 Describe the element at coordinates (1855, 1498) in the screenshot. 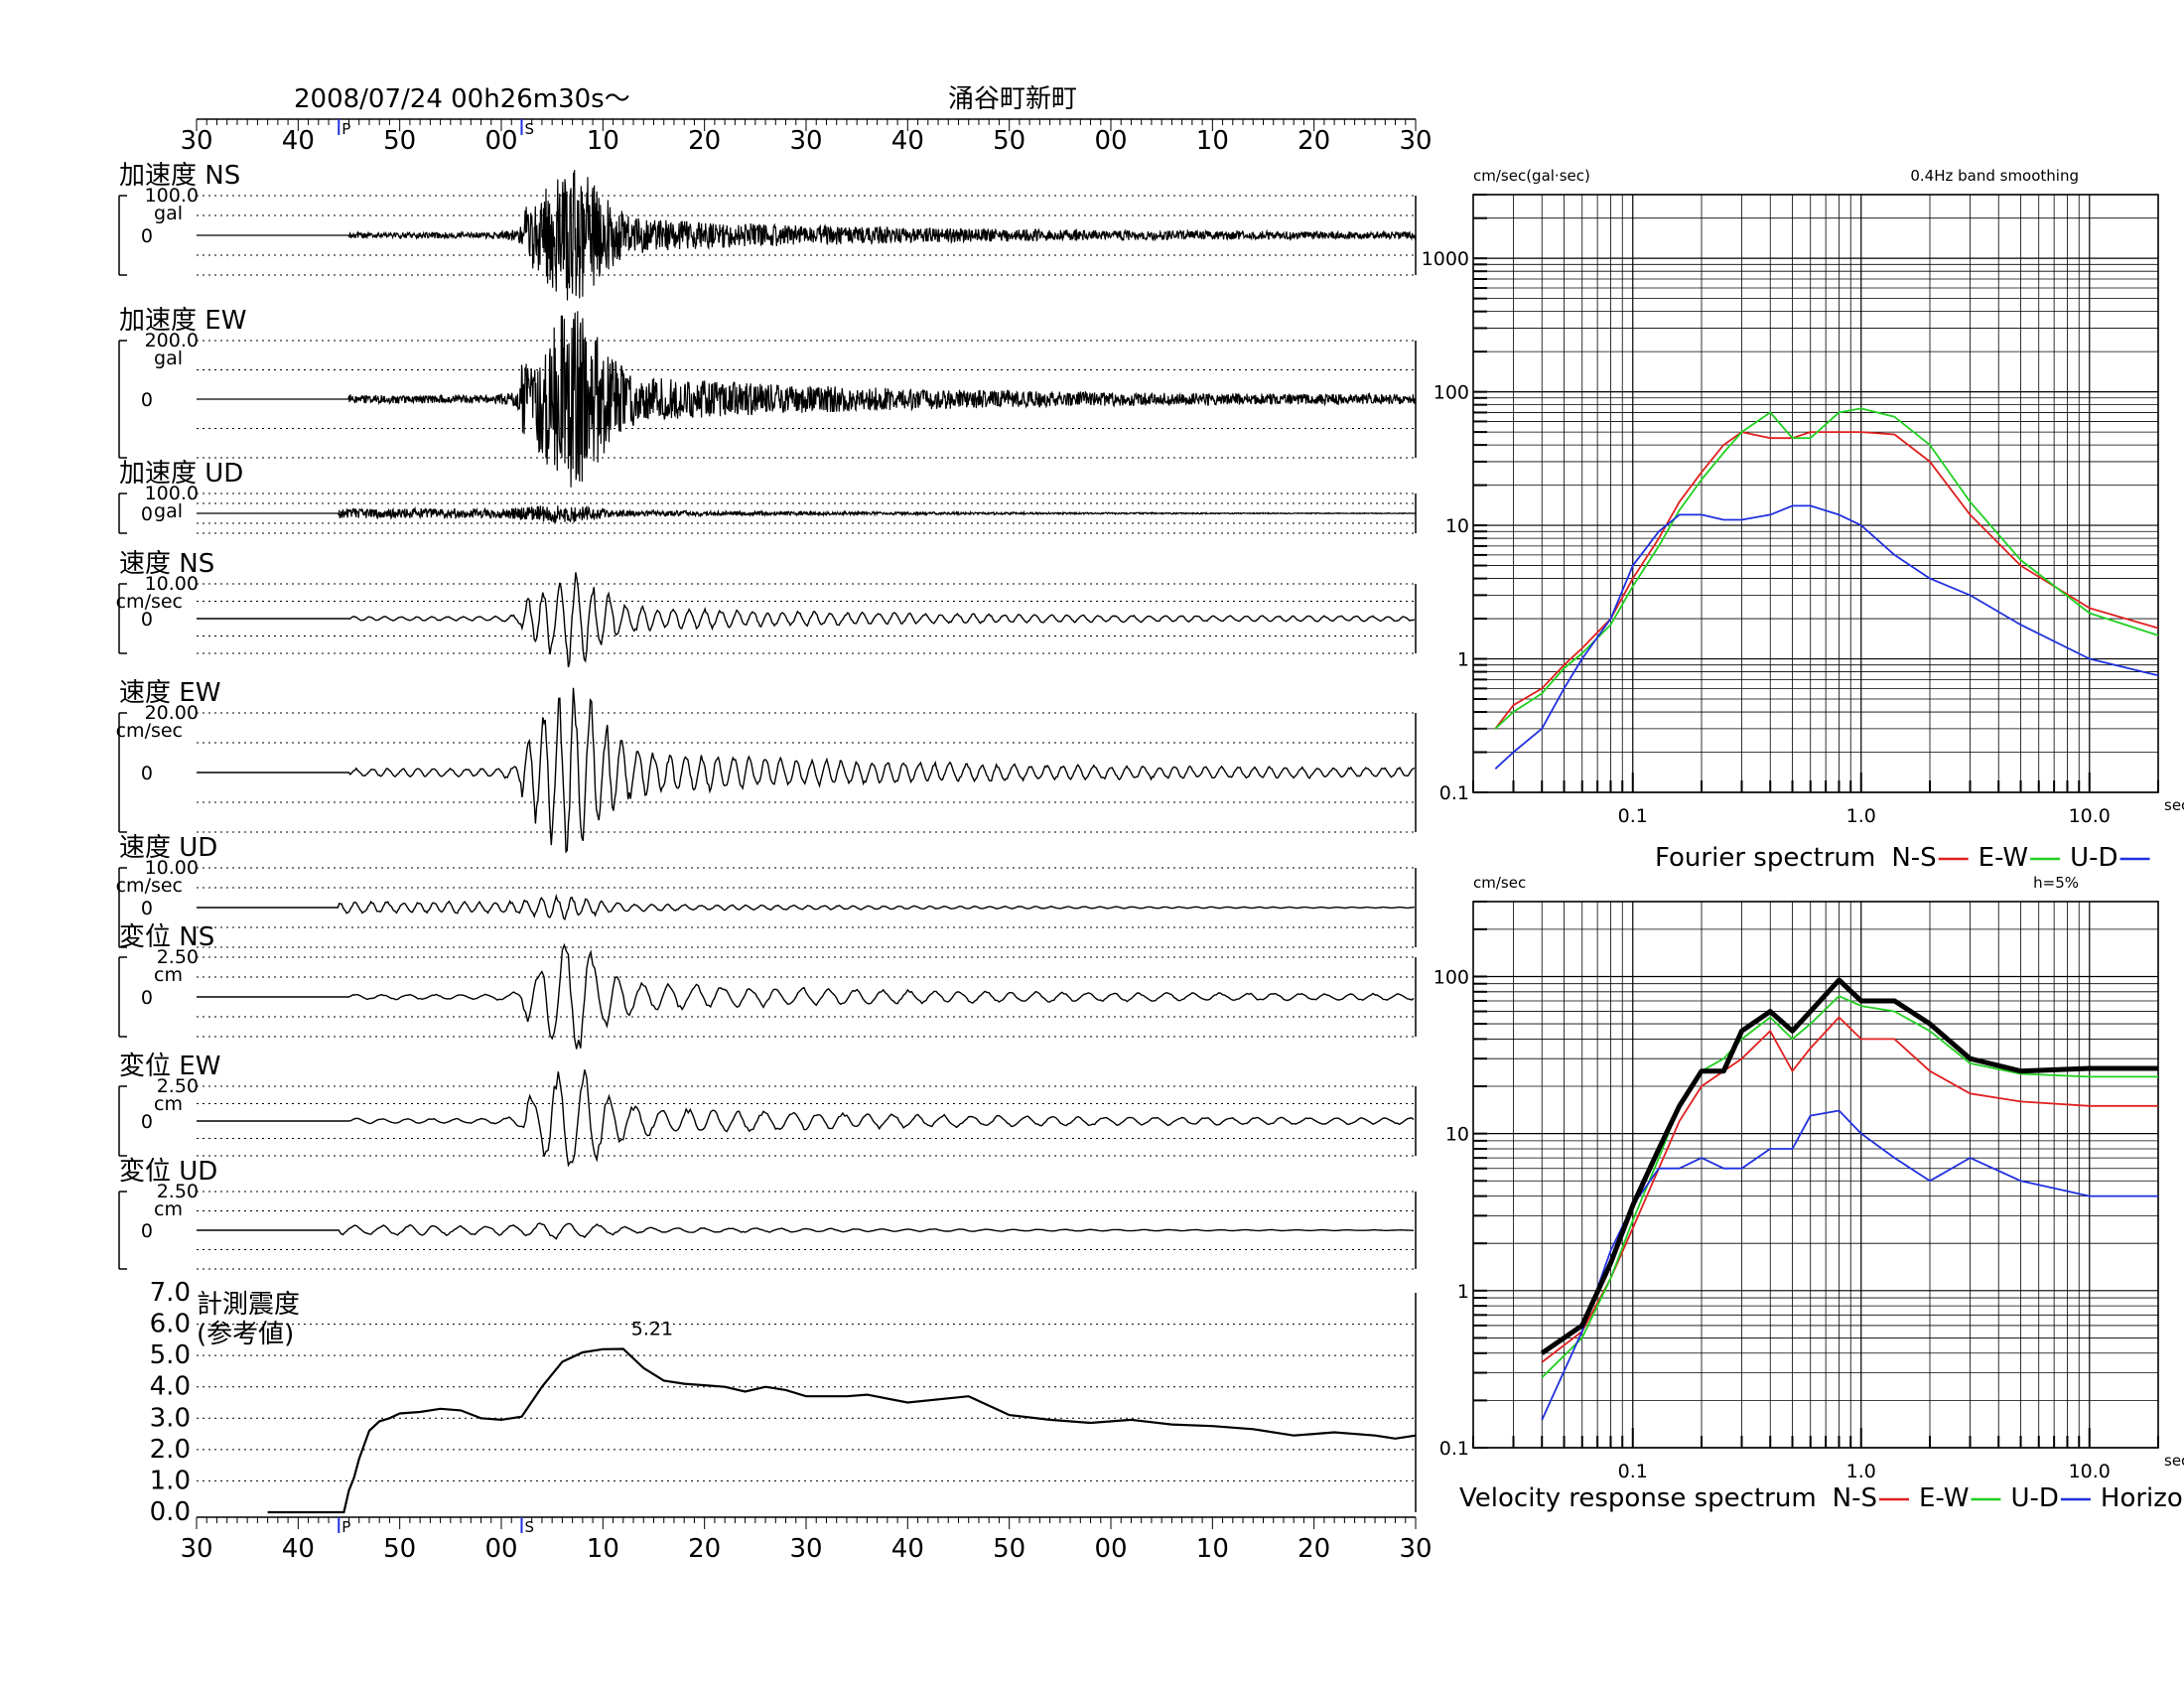

I see `response-legend-entry-n-s: N-S` at that location.